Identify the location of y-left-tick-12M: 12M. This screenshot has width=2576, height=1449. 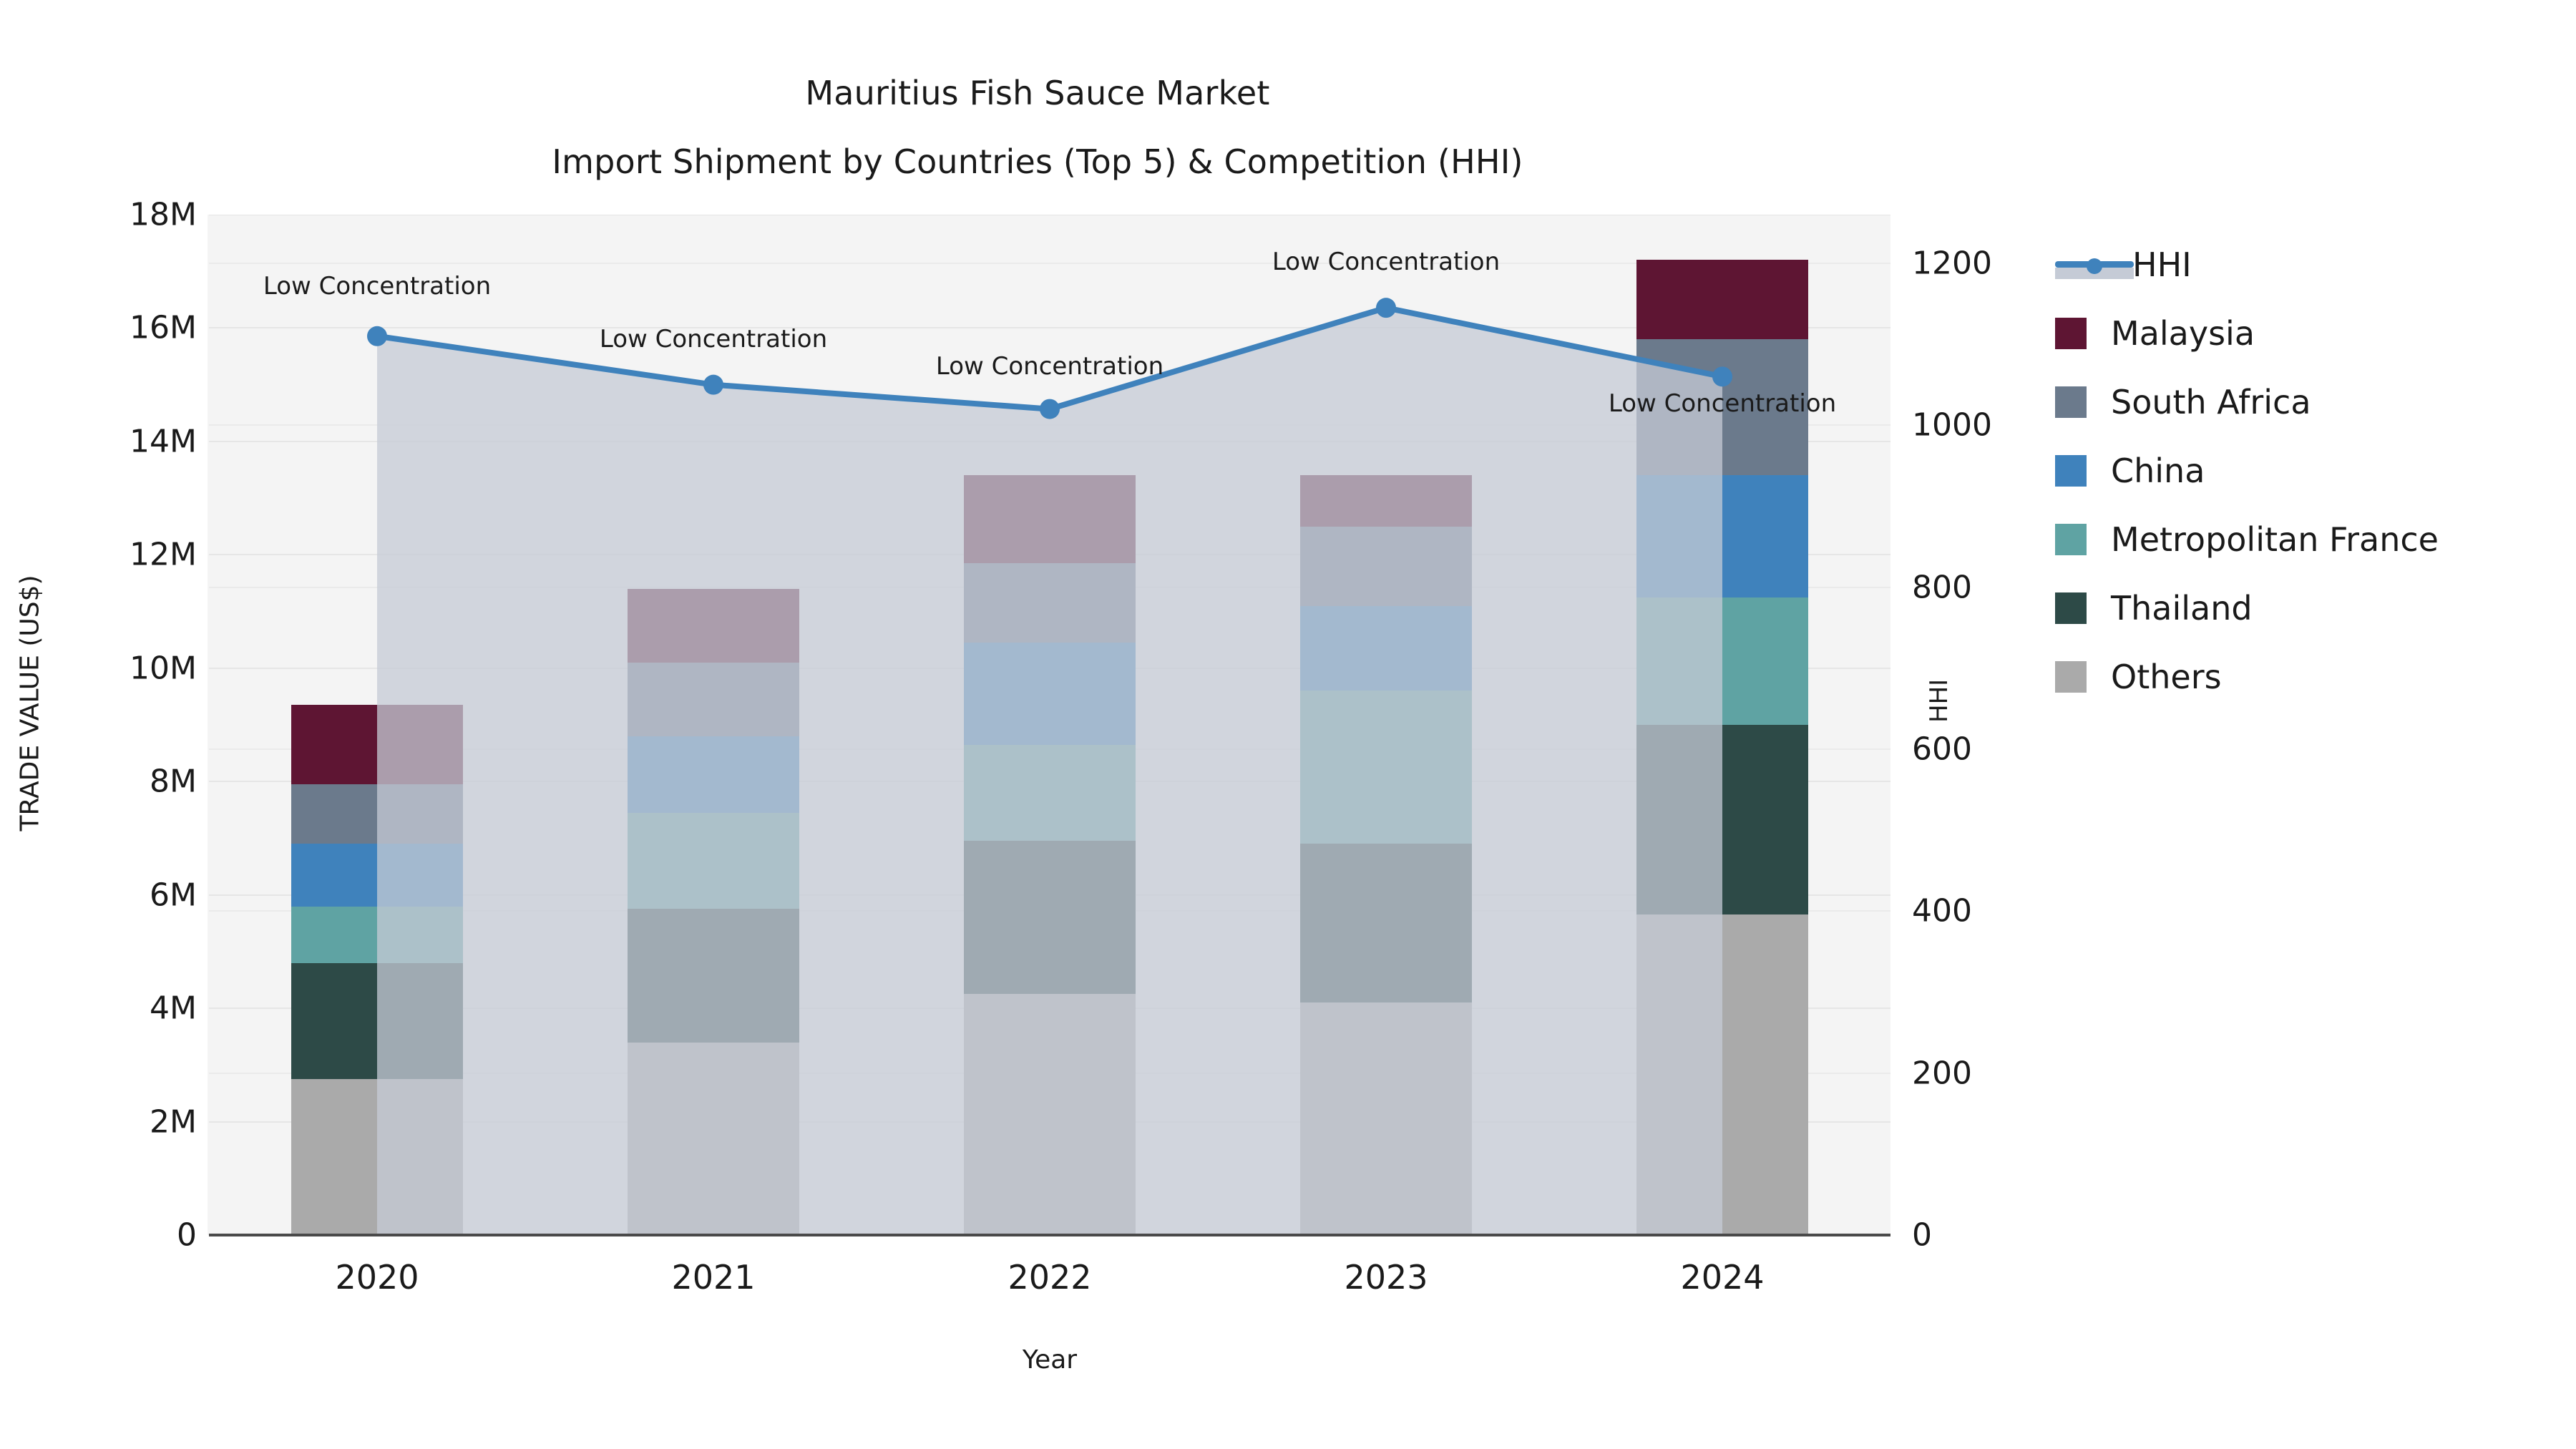
(163, 554).